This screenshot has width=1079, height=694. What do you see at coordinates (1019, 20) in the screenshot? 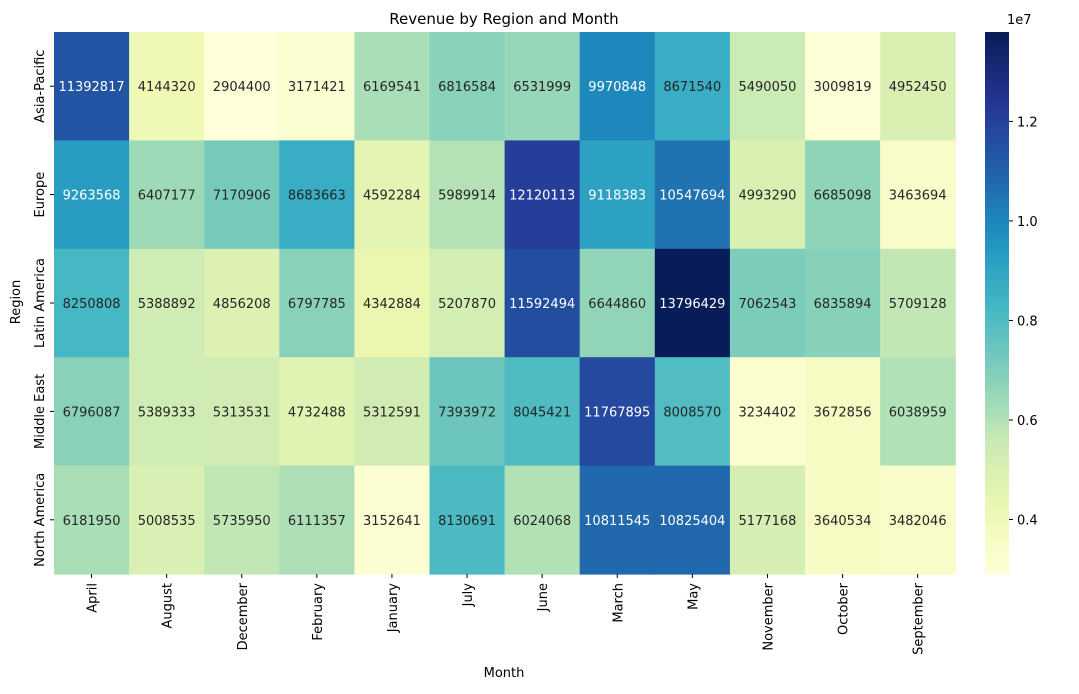
I see `colorbar-offset-label: 1e7` at bounding box center [1019, 20].